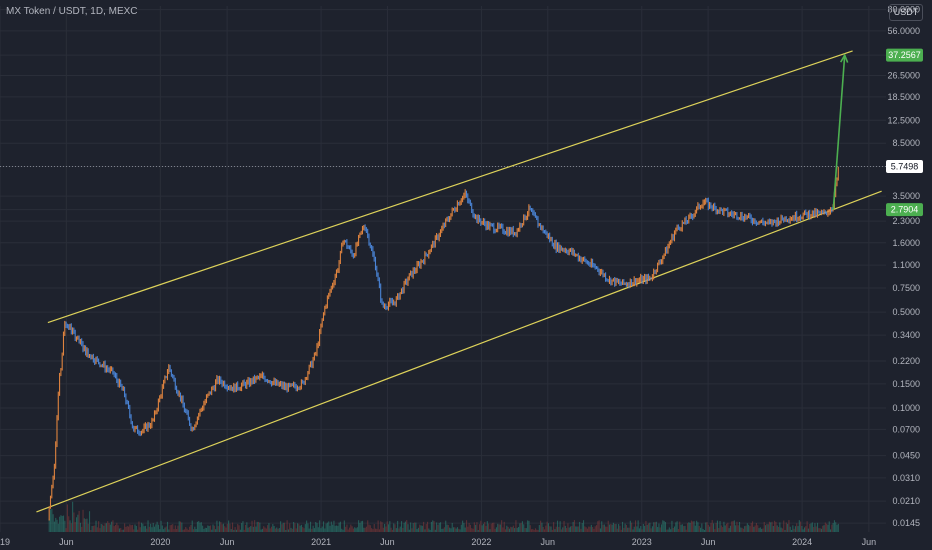 Image resolution: width=932 pixels, height=550 pixels. What do you see at coordinates (906, 361) in the screenshot?
I see `y-tick-label: 0.2200` at bounding box center [906, 361].